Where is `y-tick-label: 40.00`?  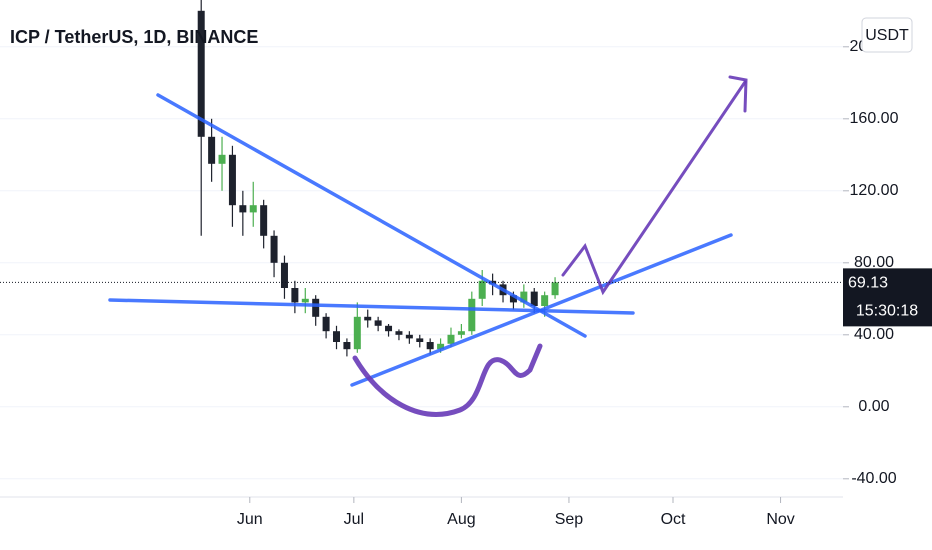 y-tick-label: 40.00 is located at coordinates (874, 334).